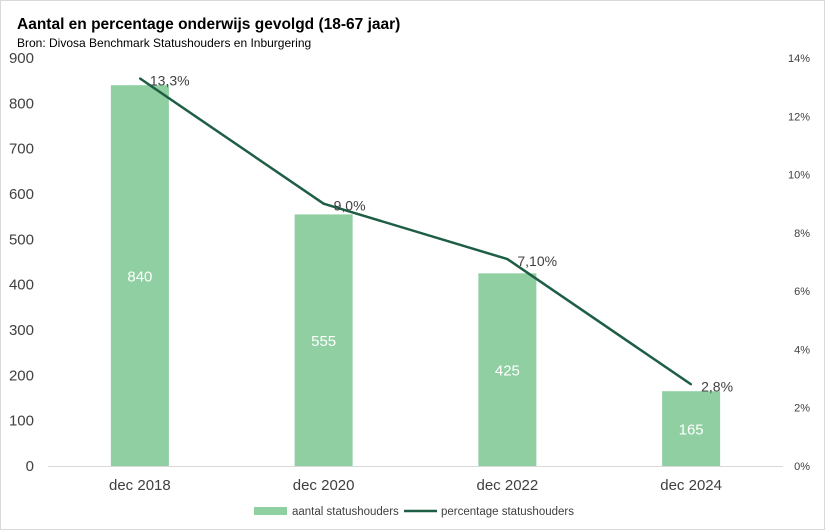 The width and height of the screenshot is (825, 530). Describe the element at coordinates (799, 176) in the screenshot. I see `y-right-tick-label: 10%` at that location.